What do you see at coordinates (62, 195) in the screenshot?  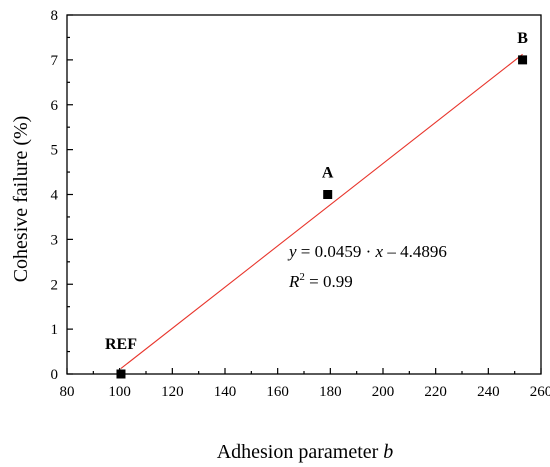 I see `y-axis-ticks: 0 1 2 3 4 5 6 7 8` at bounding box center [62, 195].